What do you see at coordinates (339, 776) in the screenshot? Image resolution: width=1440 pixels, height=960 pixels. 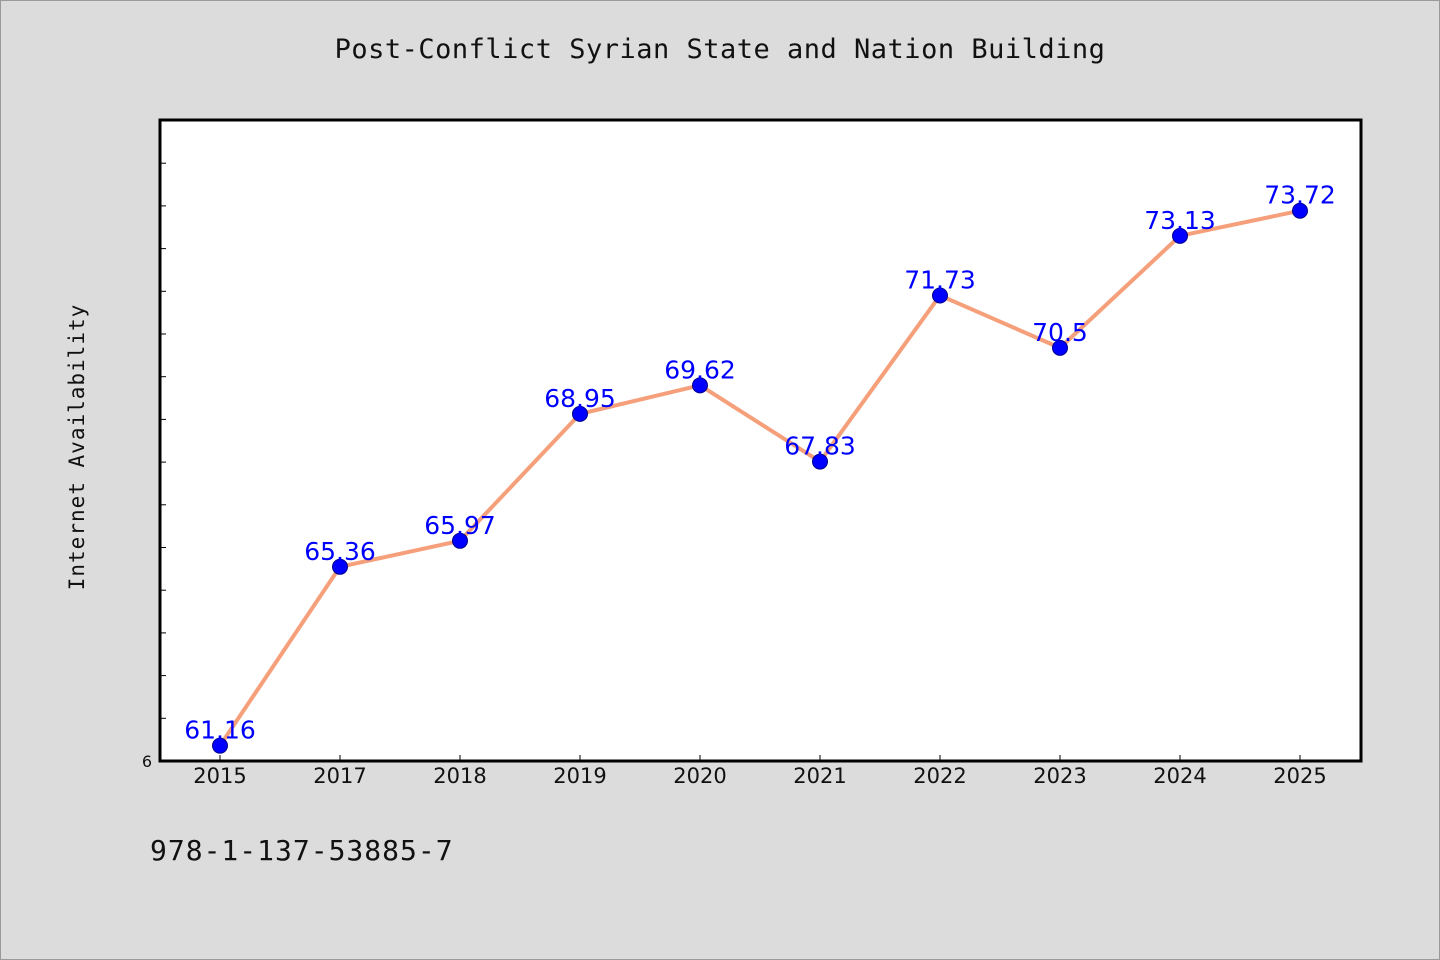 I see `x-tick-label: 2017` at bounding box center [339, 776].